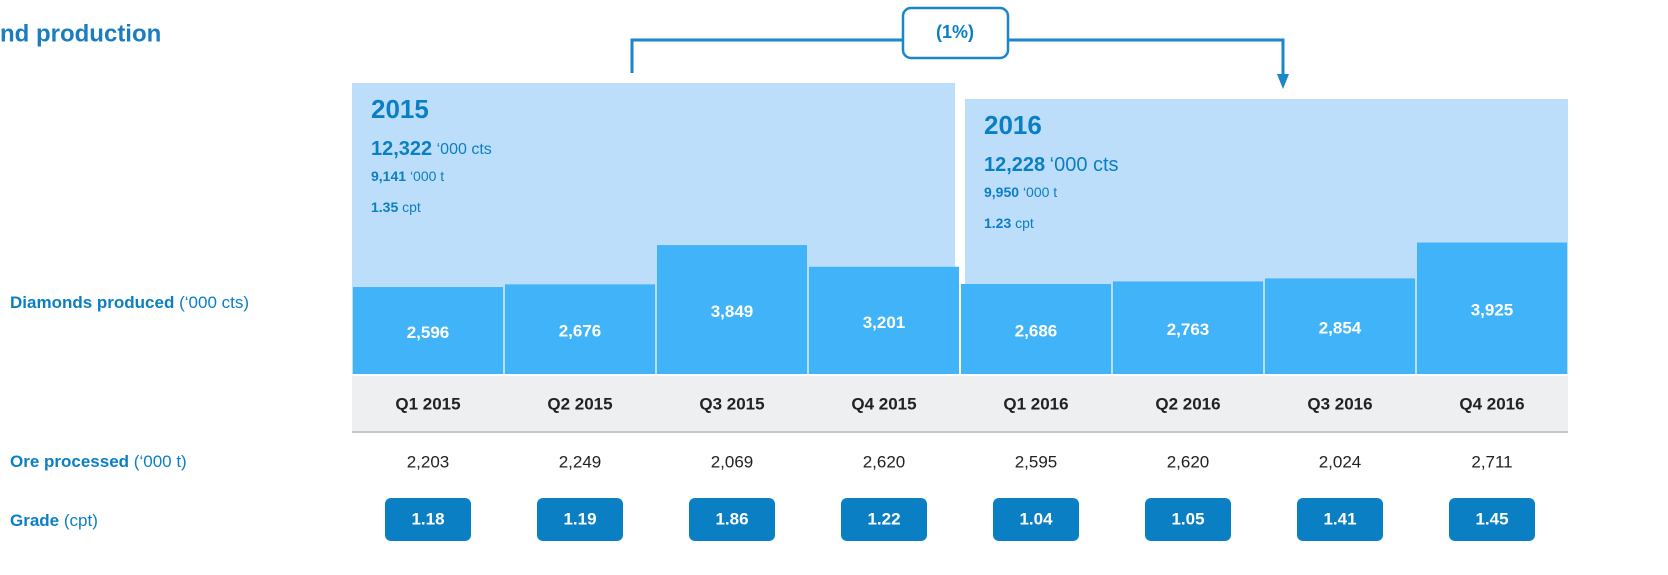  I want to click on grade-value: 1.22, so click(883, 518).